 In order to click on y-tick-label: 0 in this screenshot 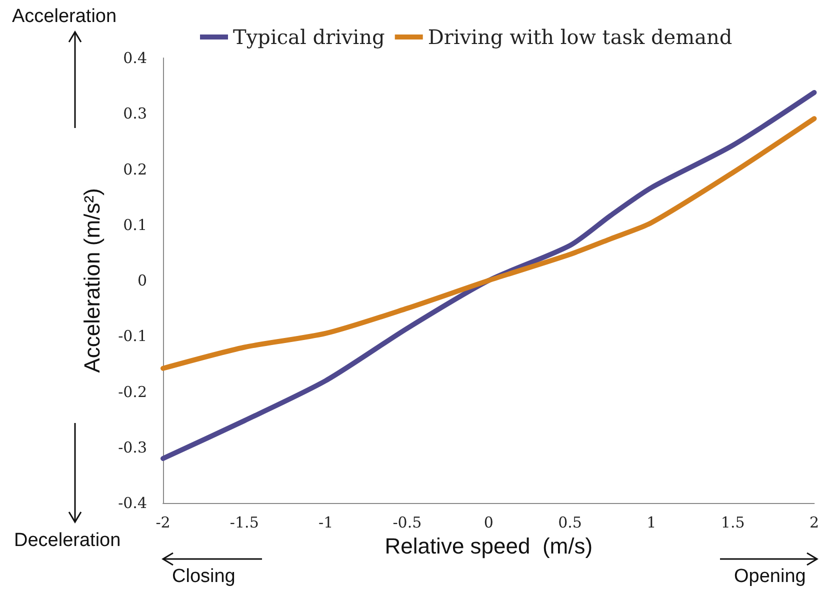, I will do `click(142, 281)`.